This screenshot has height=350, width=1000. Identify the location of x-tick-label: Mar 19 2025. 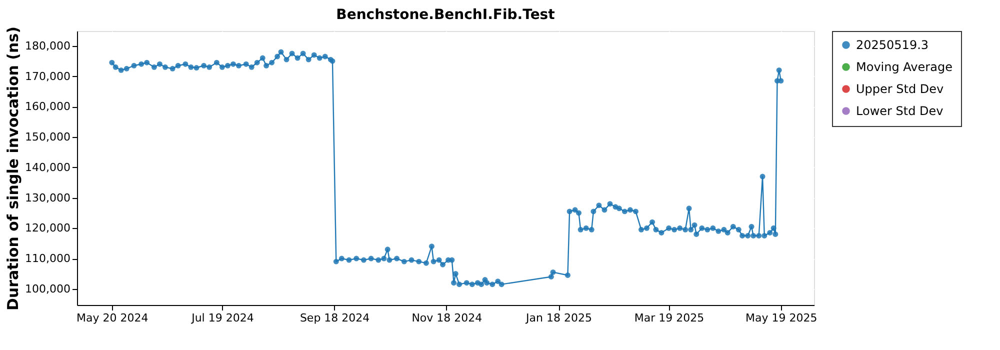
(669, 318).